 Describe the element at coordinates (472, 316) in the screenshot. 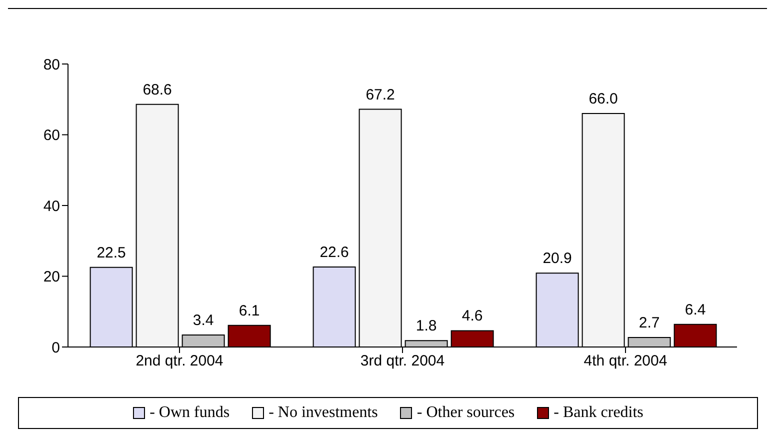

I see `data-label: 4.6` at that location.